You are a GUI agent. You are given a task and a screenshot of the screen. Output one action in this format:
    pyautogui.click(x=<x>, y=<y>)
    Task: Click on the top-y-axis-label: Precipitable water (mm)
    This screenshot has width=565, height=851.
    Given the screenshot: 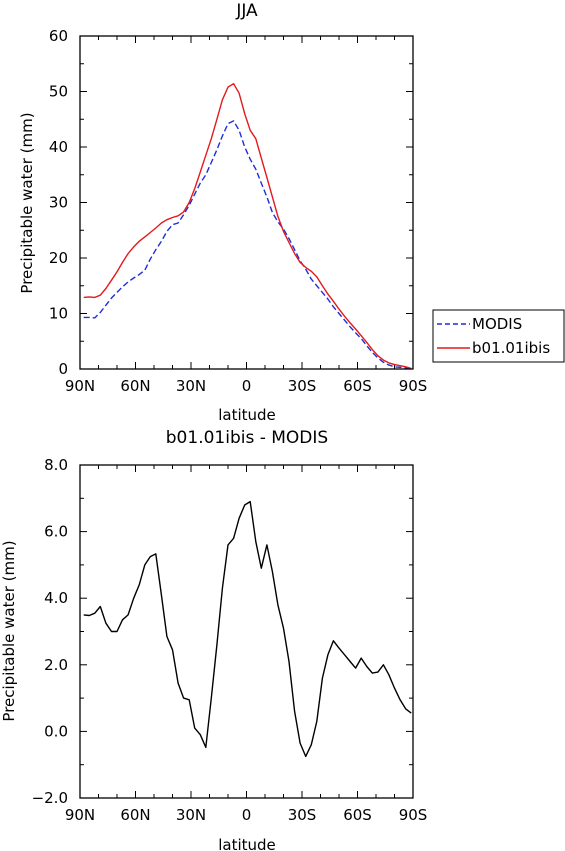 What is the action you would take?
    pyautogui.click(x=27, y=202)
    